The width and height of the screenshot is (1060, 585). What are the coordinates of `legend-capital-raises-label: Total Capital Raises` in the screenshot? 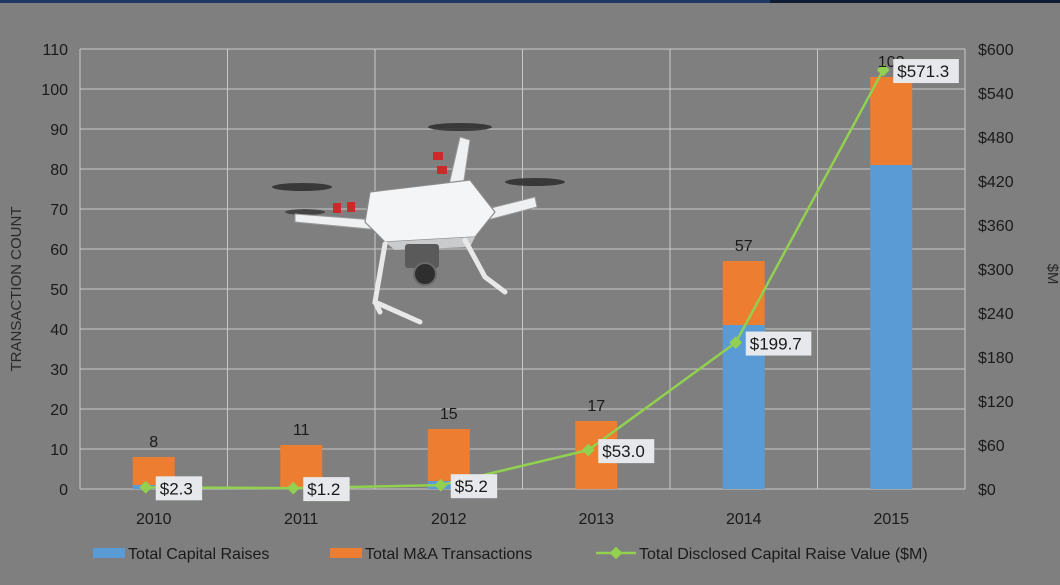 It's located at (198, 554).